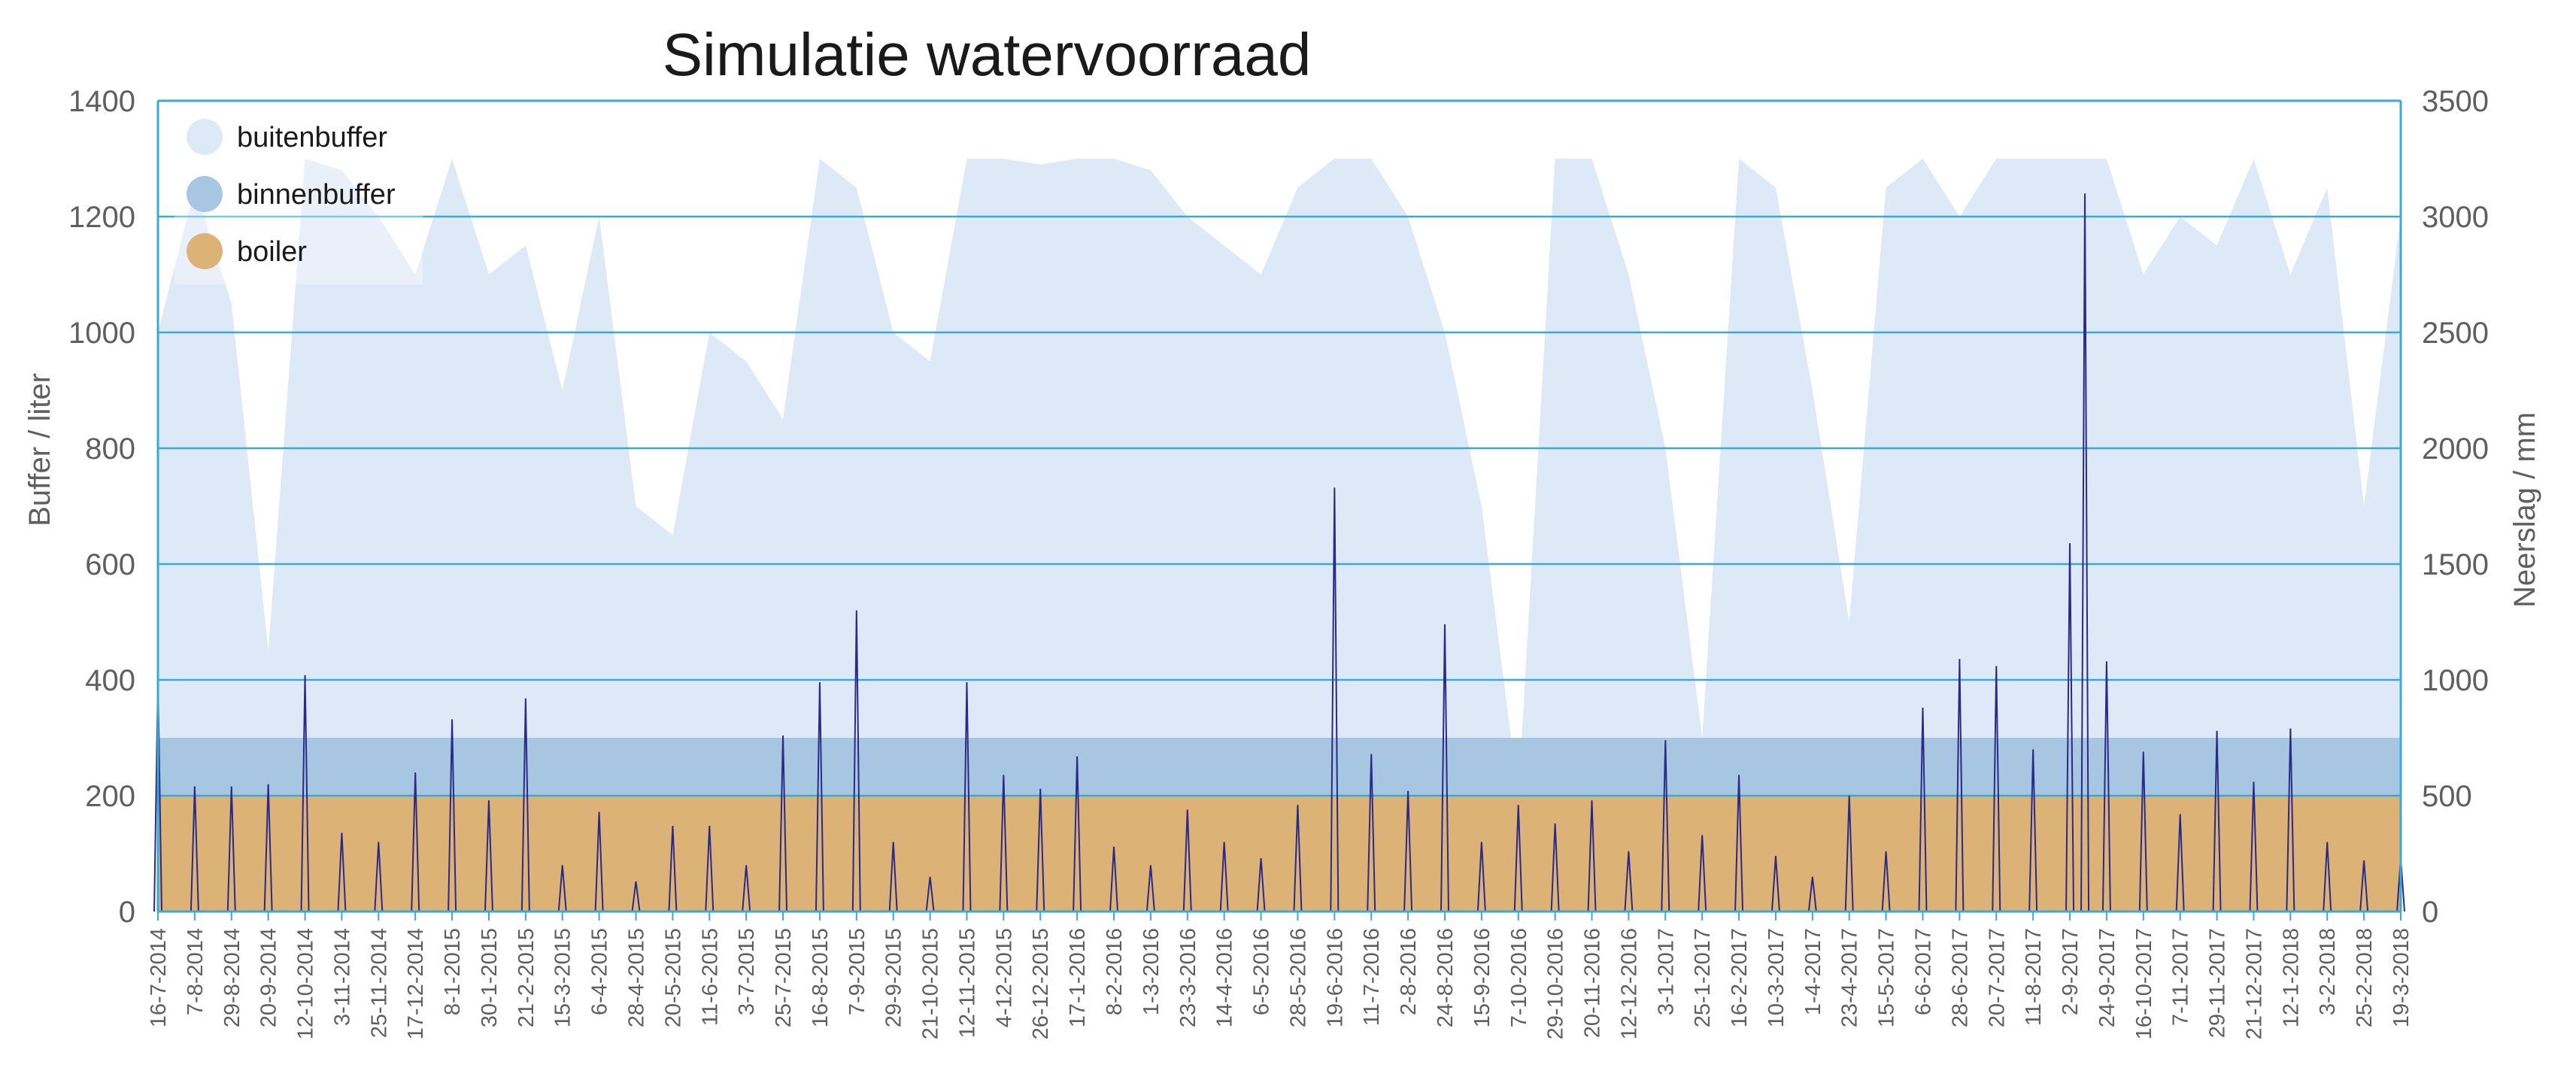 The width and height of the screenshot is (2576, 1086). Describe the element at coordinates (1188, 977) in the screenshot. I see `x-tick-label: 23-3-2016` at that location.